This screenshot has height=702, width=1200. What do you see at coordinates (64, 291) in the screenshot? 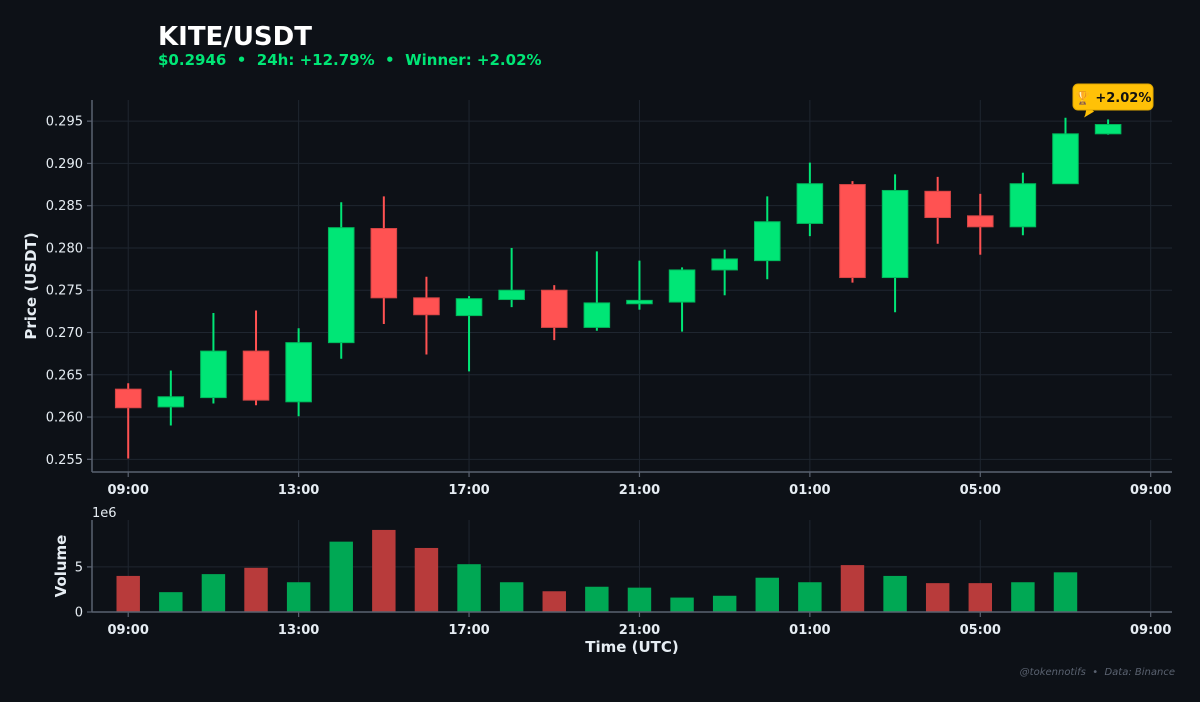
I see `price-y-tick-label: 0.275` at bounding box center [64, 291].